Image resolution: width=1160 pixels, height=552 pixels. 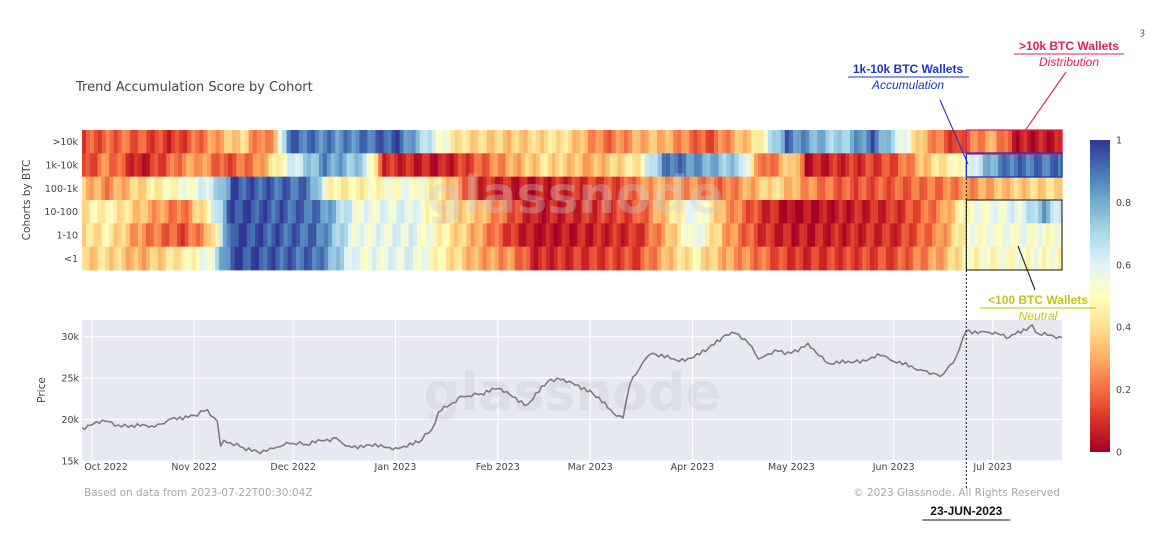 What do you see at coordinates (1142, 32) in the screenshot?
I see `corner-expand-icon: ȝ` at bounding box center [1142, 32].